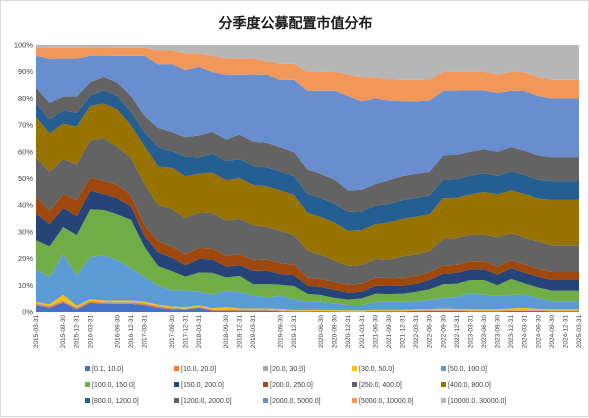 The image size is (589, 418). What do you see at coordinates (469, 385) in the screenshot?
I see `legend-label: [400.0, 800.0]` at bounding box center [469, 385].